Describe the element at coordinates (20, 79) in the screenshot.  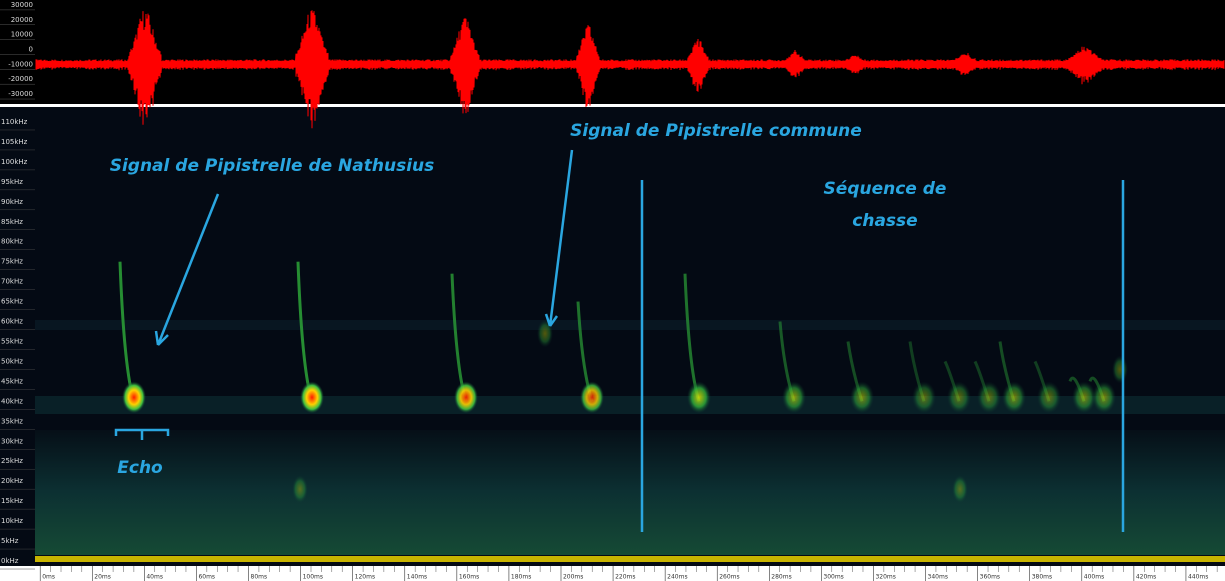
I see `y-tick-label: -20000` at that location.